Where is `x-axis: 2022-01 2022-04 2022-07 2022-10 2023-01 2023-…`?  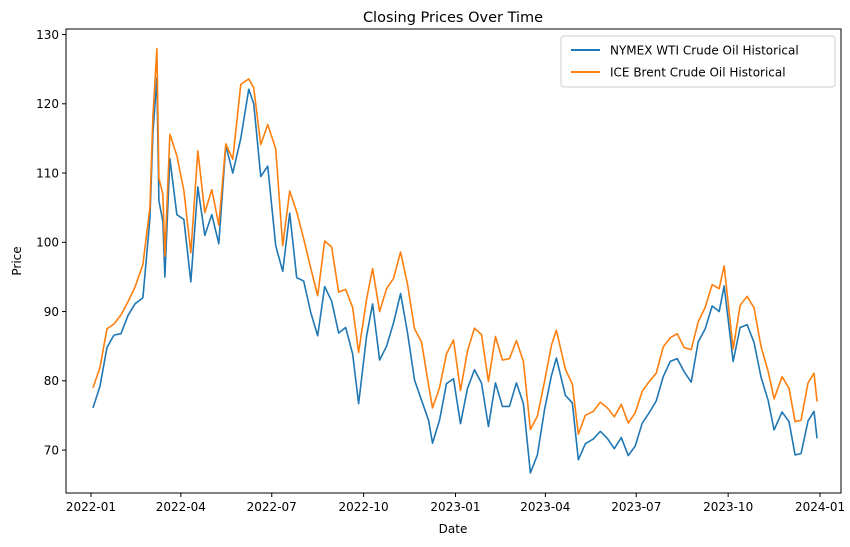
x-axis: 2022-01 2022-04 2022-07 2022-10 2023-01 2023-… is located at coordinates (455, 503).